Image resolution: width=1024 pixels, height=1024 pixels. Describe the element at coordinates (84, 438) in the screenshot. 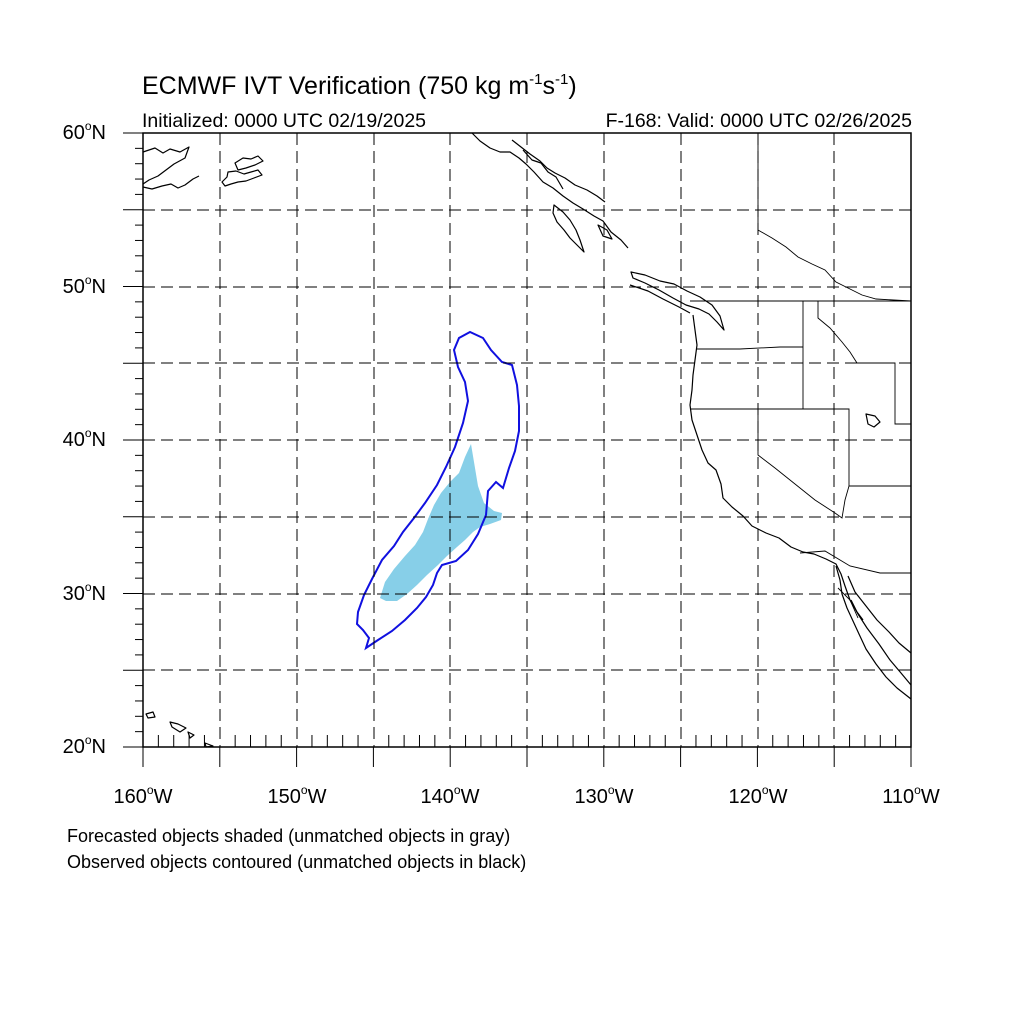

I see `lat-label-40: 40oN` at that location.